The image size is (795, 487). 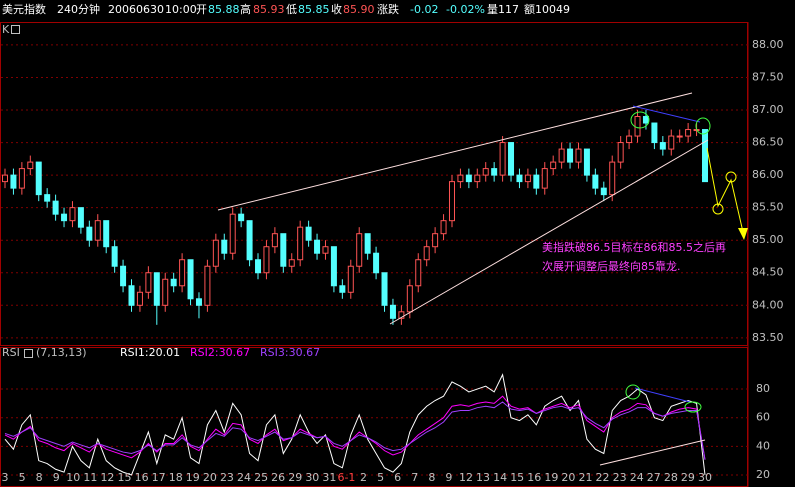 What do you see at coordinates (585, 477) in the screenshot?
I see `x-tick-label: 21` at bounding box center [585, 477].